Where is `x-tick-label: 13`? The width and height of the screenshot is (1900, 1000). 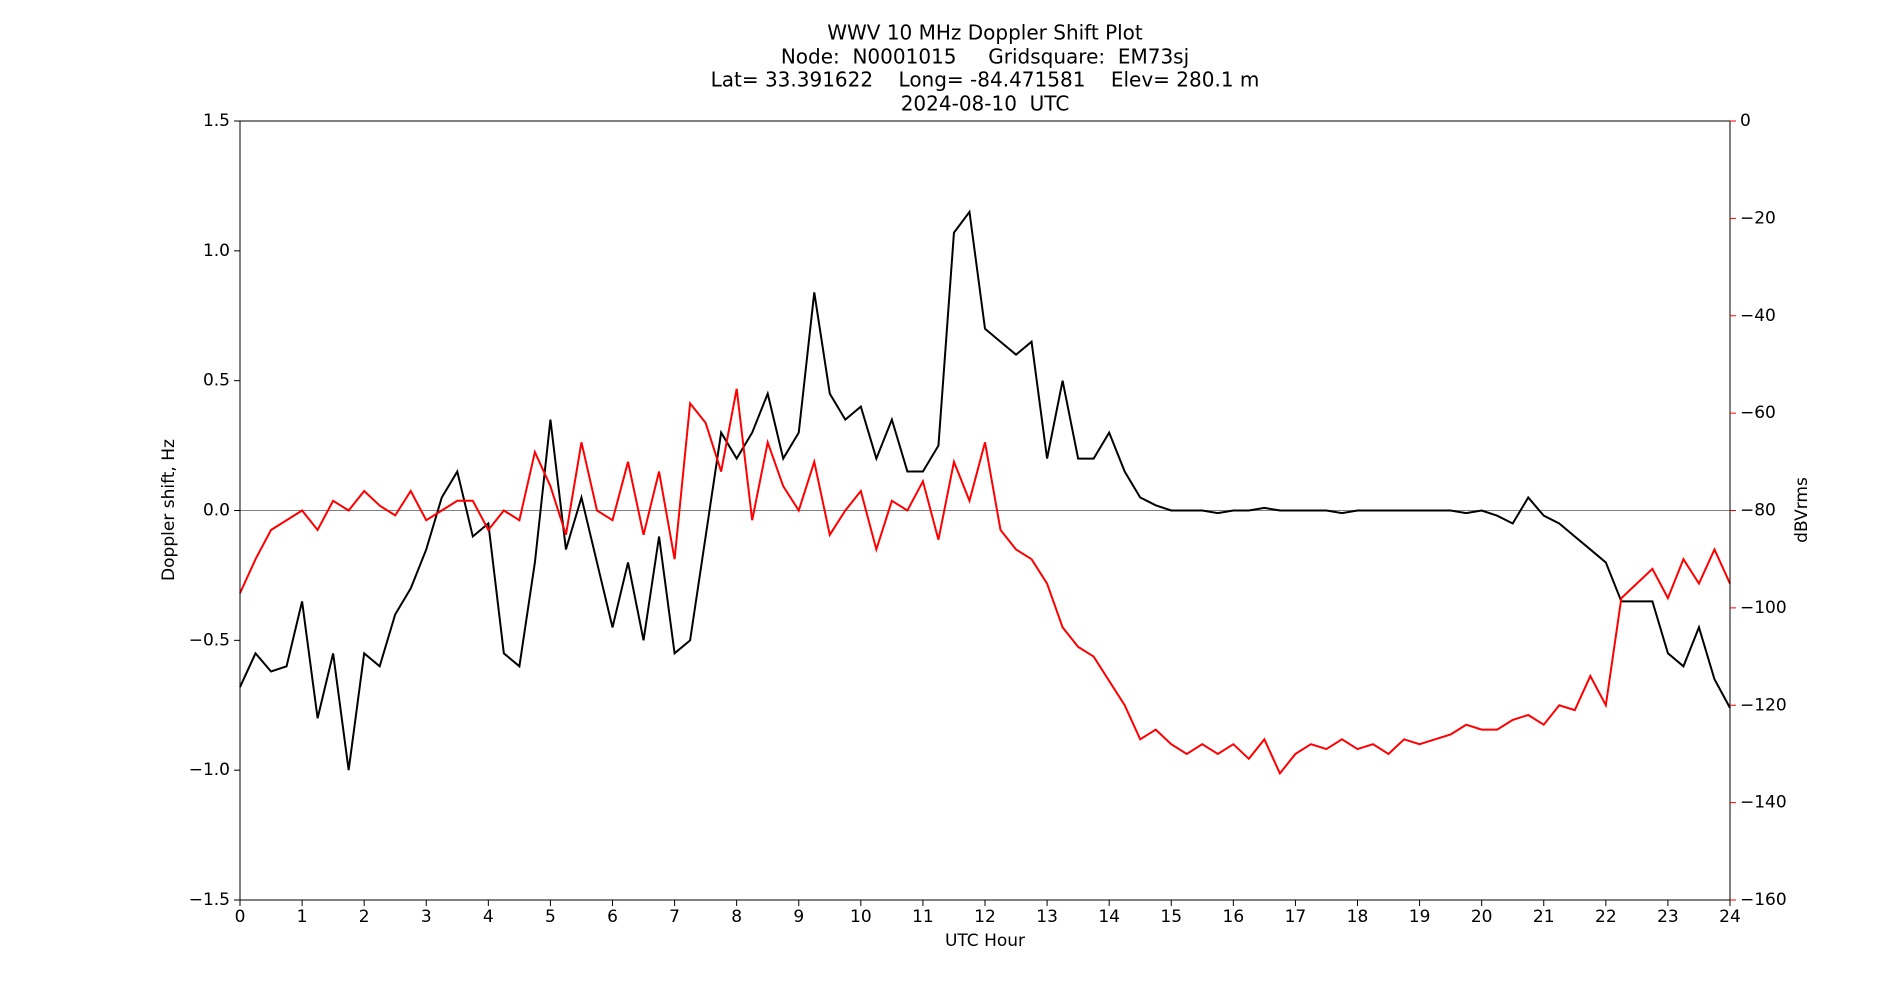 x-tick-label: 13 is located at coordinates (1047, 917).